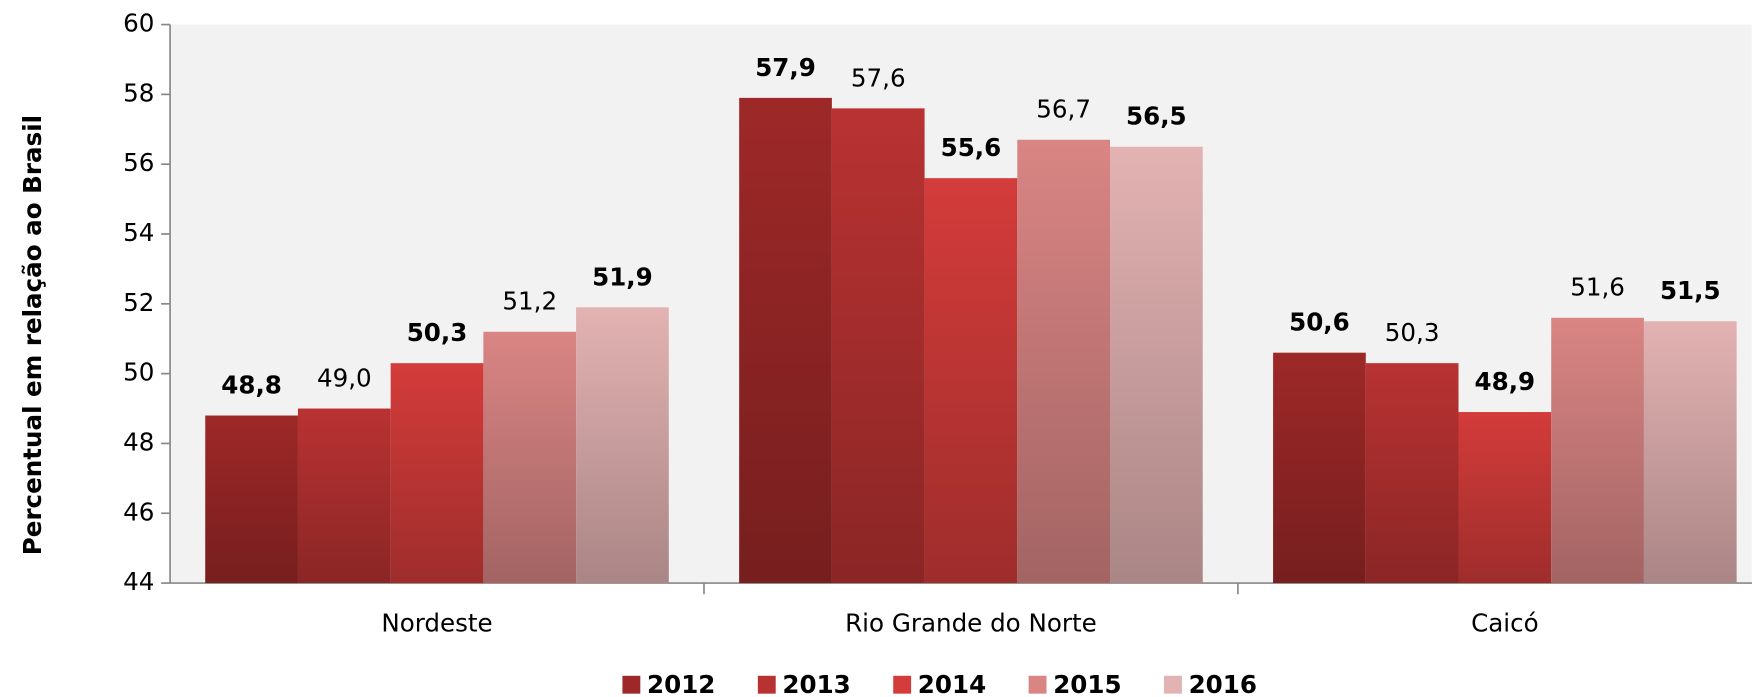 The width and height of the screenshot is (1752, 697). What do you see at coordinates (344, 377) in the screenshot?
I see `data-label: 49,0` at bounding box center [344, 377].